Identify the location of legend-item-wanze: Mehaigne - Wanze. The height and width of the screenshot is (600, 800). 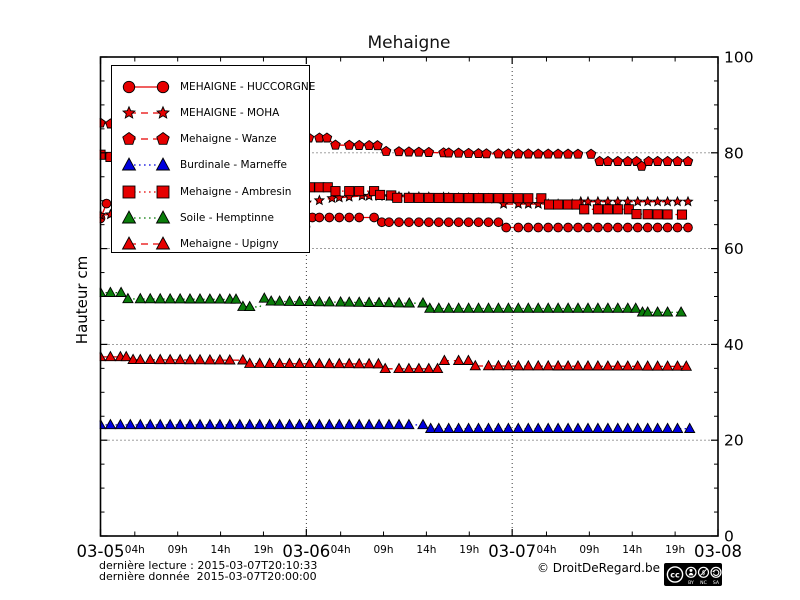
(199, 139).